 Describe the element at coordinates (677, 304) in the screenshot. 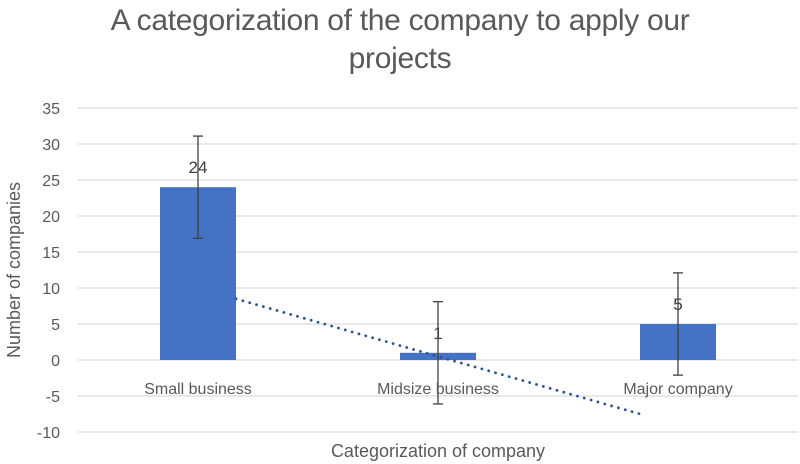

I see `data-label: 5` at that location.